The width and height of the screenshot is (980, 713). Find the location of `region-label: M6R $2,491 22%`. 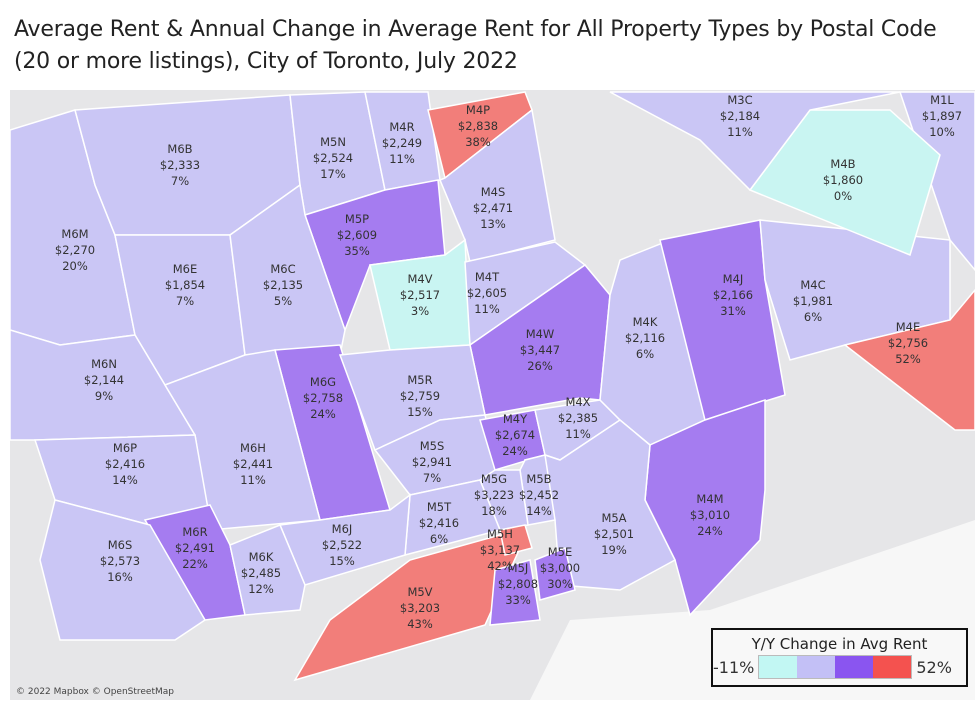

region-label: M6R $2,491 22% is located at coordinates (195, 548).